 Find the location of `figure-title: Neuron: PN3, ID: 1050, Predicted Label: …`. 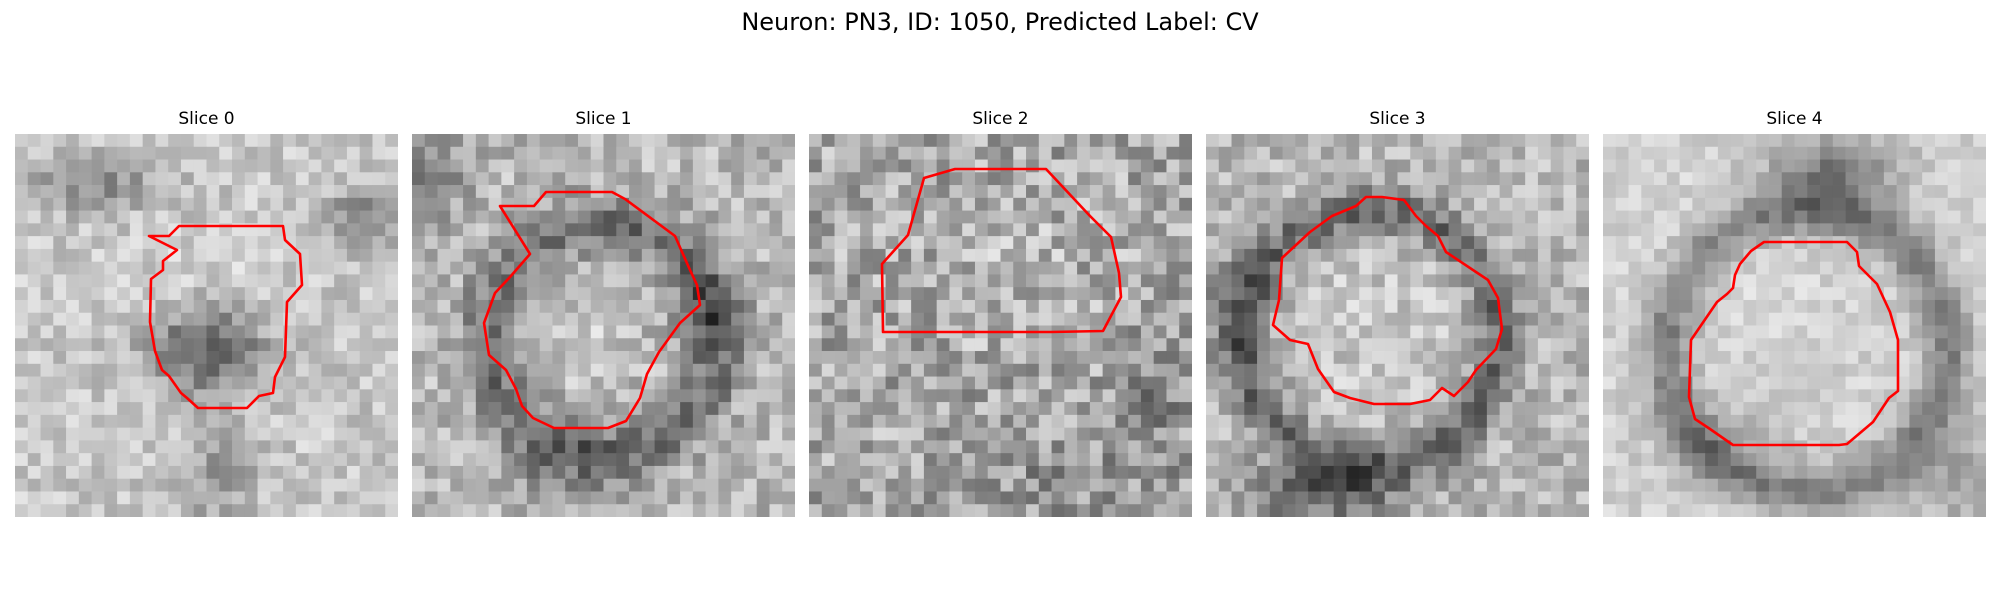

figure-title: Neuron: PN3, ID: 1050, Predicted Label: … is located at coordinates (1000, 22).